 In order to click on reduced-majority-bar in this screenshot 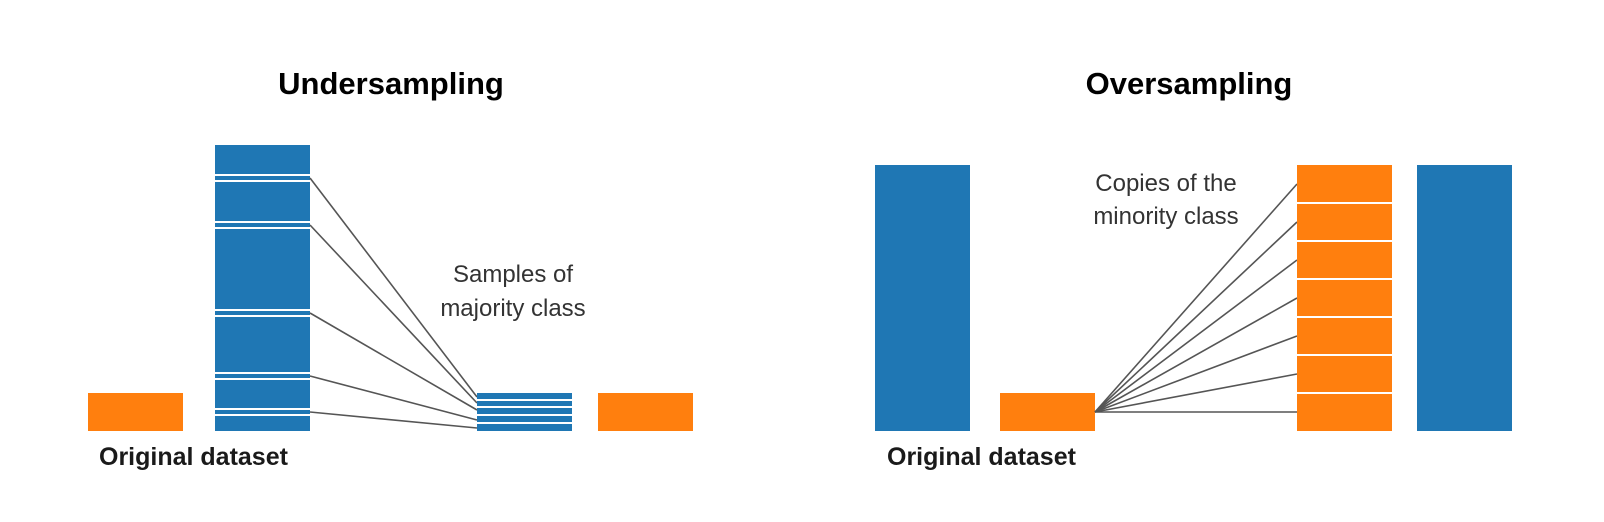, I will do `click(524, 412)`.